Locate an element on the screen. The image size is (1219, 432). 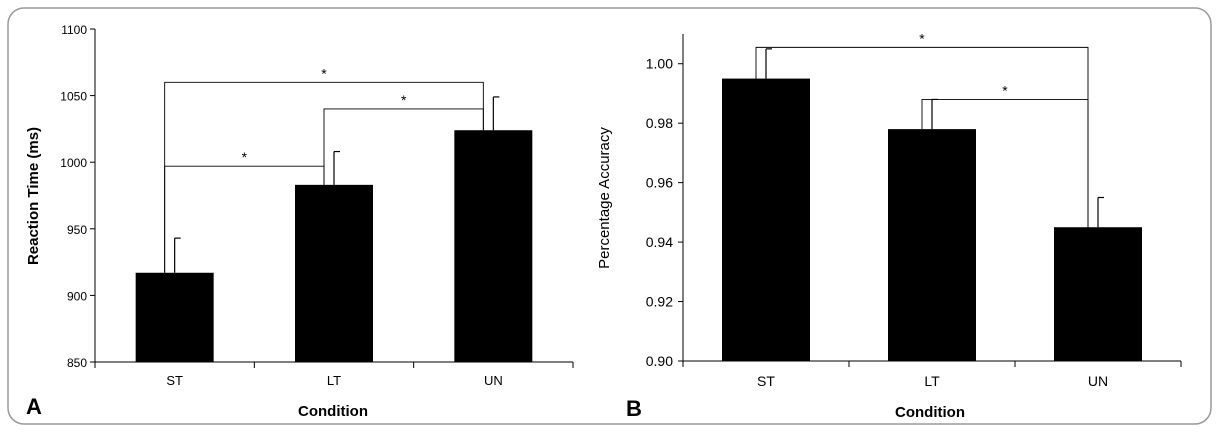
panel-a-category-label: ST is located at coordinates (174, 380).